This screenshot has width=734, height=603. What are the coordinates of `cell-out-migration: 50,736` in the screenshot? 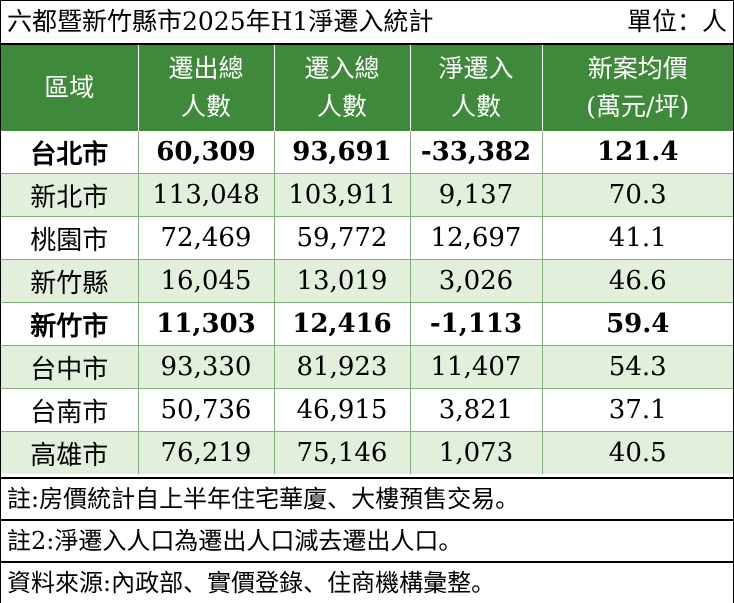 It's located at (205, 410).